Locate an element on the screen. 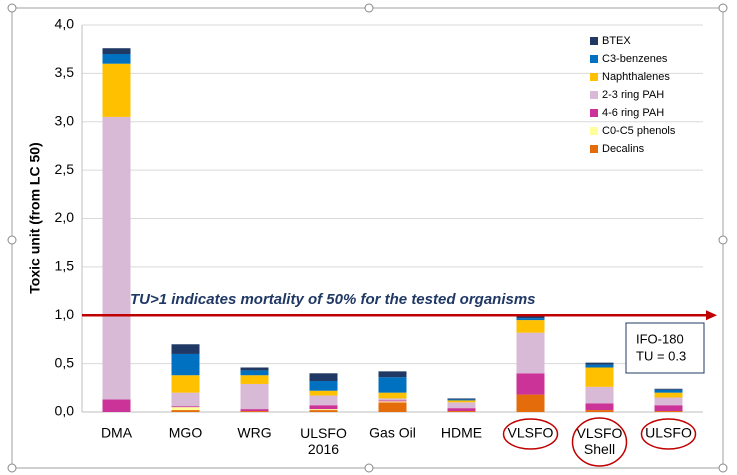 This screenshot has height=475, width=737. y-tick-label: 4,0 is located at coordinates (65, 24).